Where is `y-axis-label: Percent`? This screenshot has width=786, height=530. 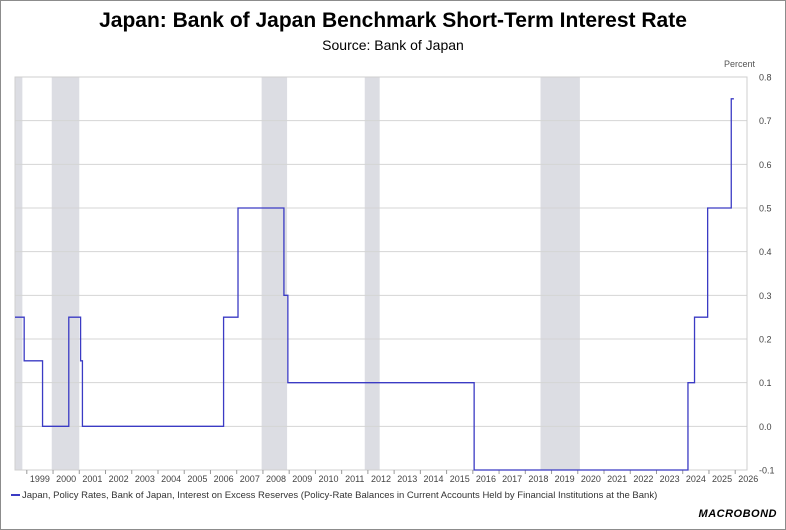
y-axis-label: Percent is located at coordinates (740, 64).